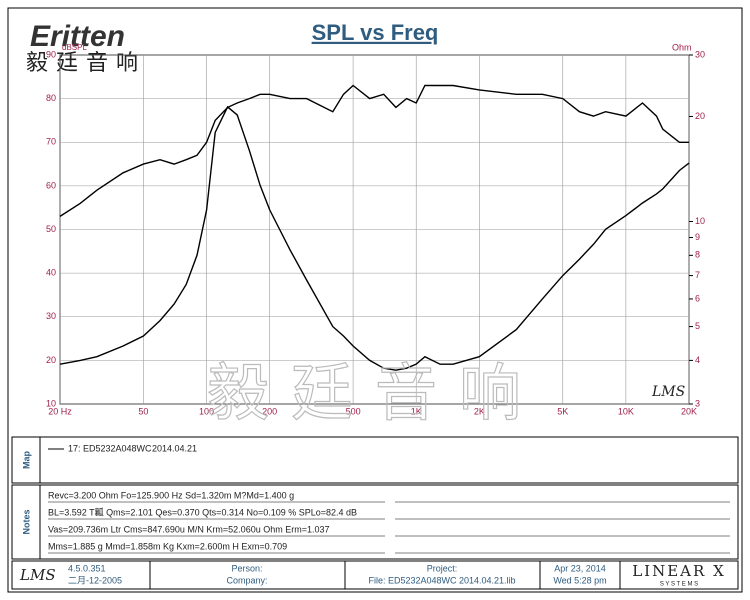 The height and width of the screenshot is (600, 750). Describe the element at coordinates (51, 142) in the screenshot. I see `y-tick-label: 70` at that location.